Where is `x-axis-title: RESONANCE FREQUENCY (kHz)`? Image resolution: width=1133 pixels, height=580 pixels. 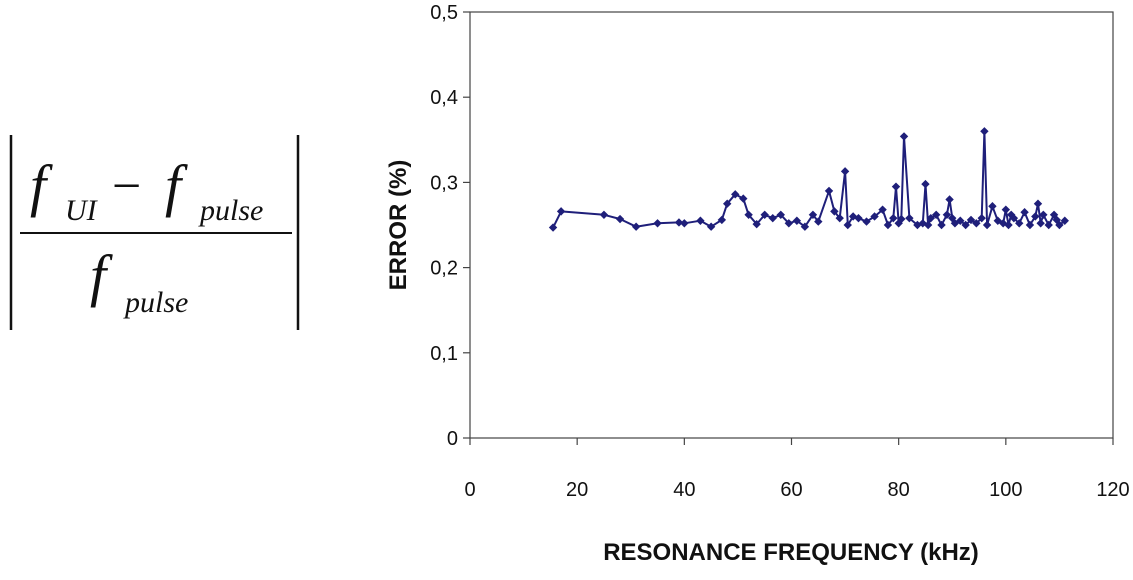
x-axis-title: RESONANCE FREQUENCY (kHz) is located at coordinates (791, 552).